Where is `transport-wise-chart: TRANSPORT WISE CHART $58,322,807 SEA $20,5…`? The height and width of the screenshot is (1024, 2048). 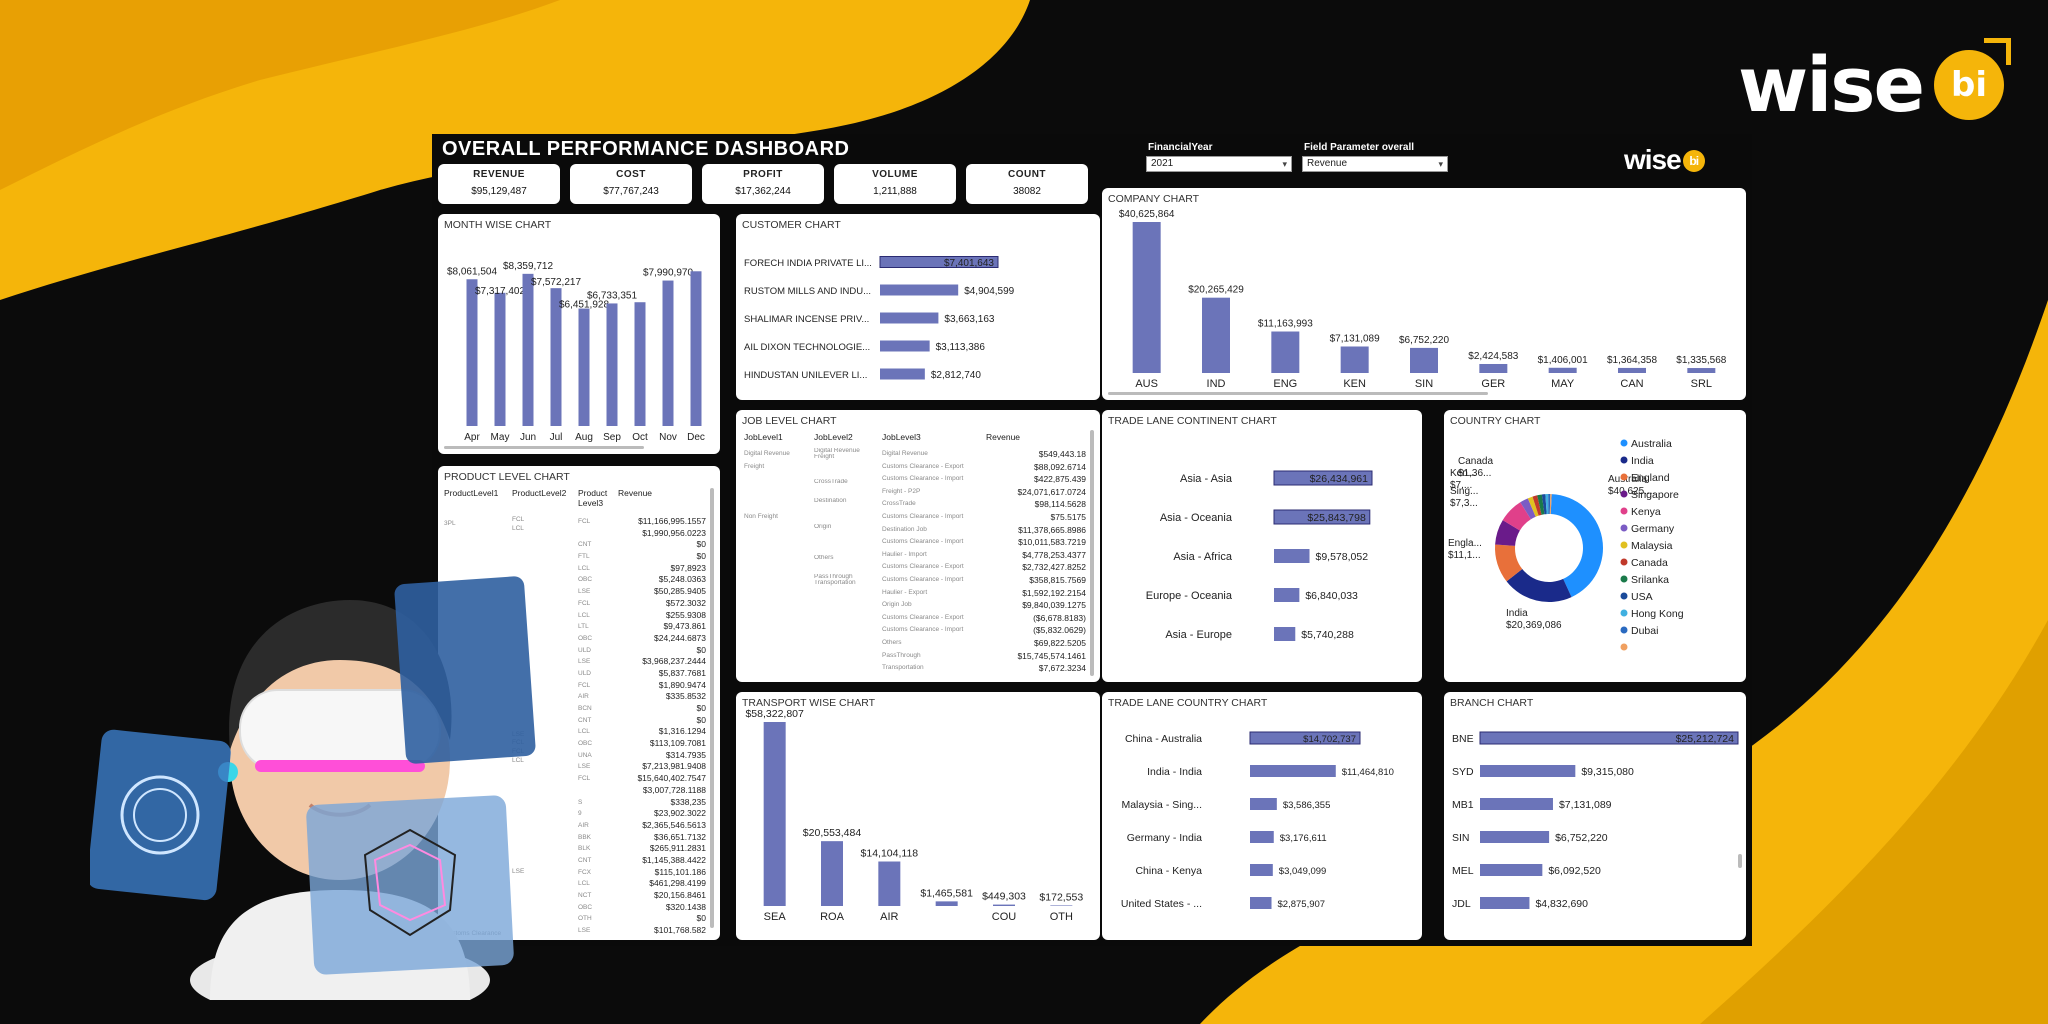
transport-wise-chart: TRANSPORT WISE CHART $58,322,807 SEA $20,5… is located at coordinates (918, 816).